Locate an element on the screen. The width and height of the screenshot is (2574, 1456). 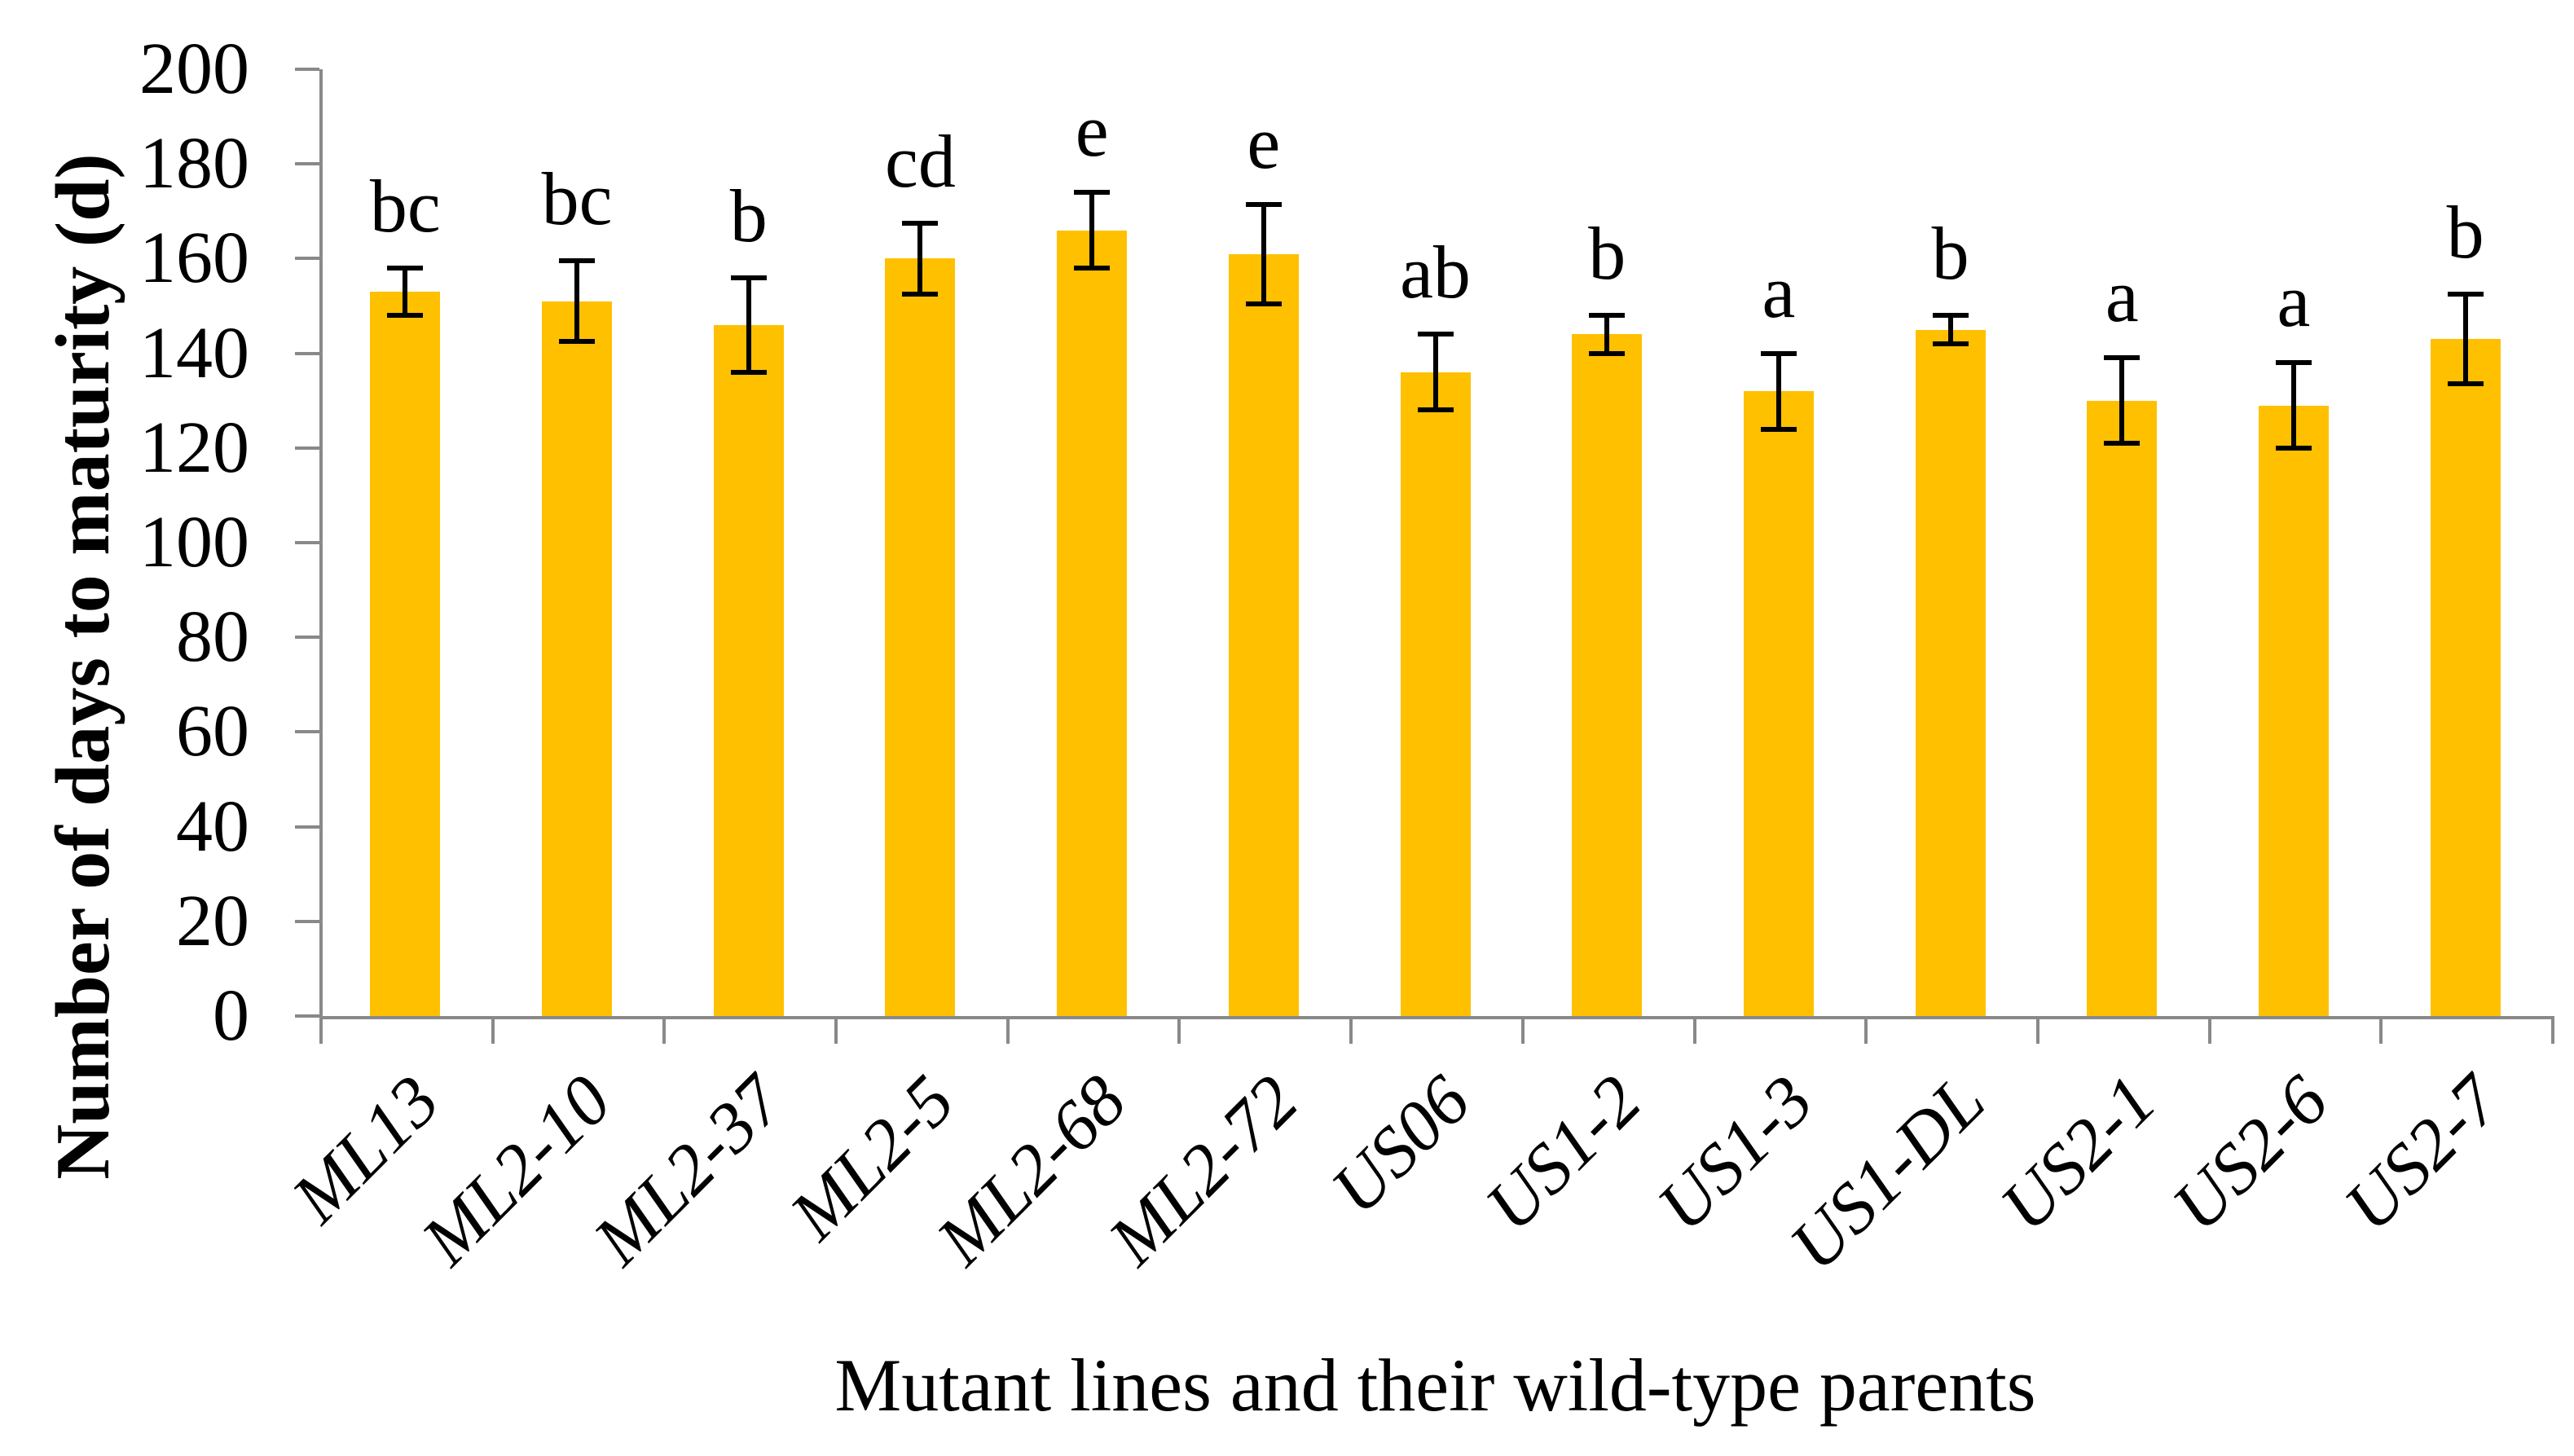
y-tick-label: 0 is located at coordinates (231, 1015).